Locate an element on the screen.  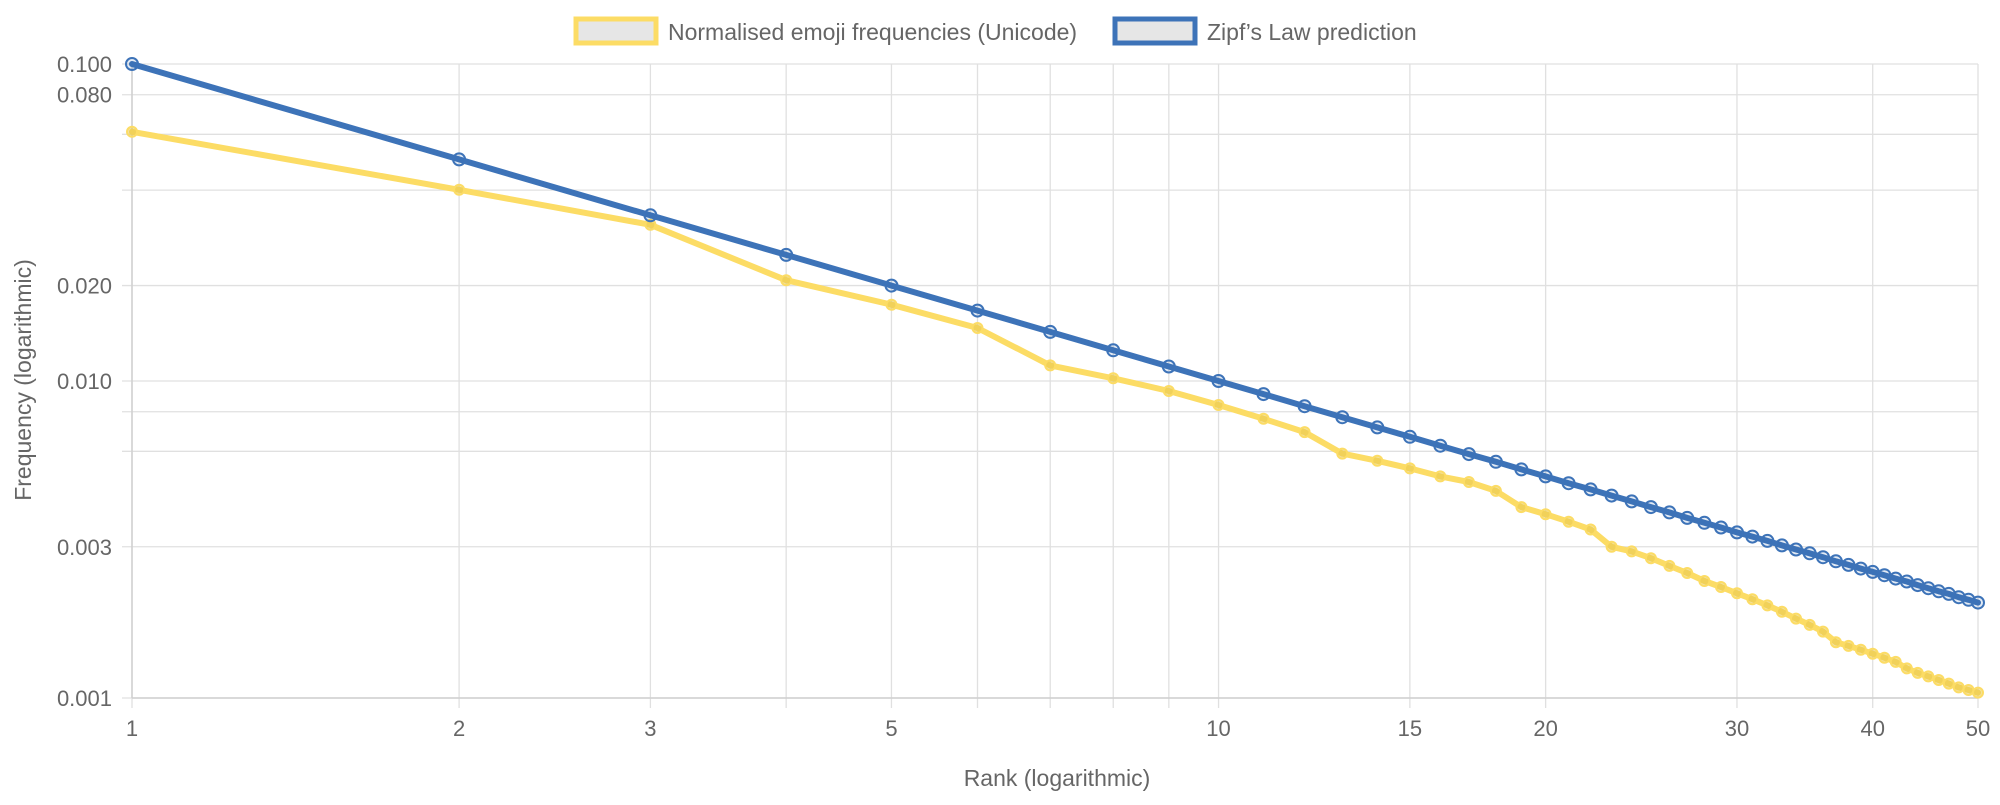
y-tick-label: 0.001 is located at coordinates (84, 698).